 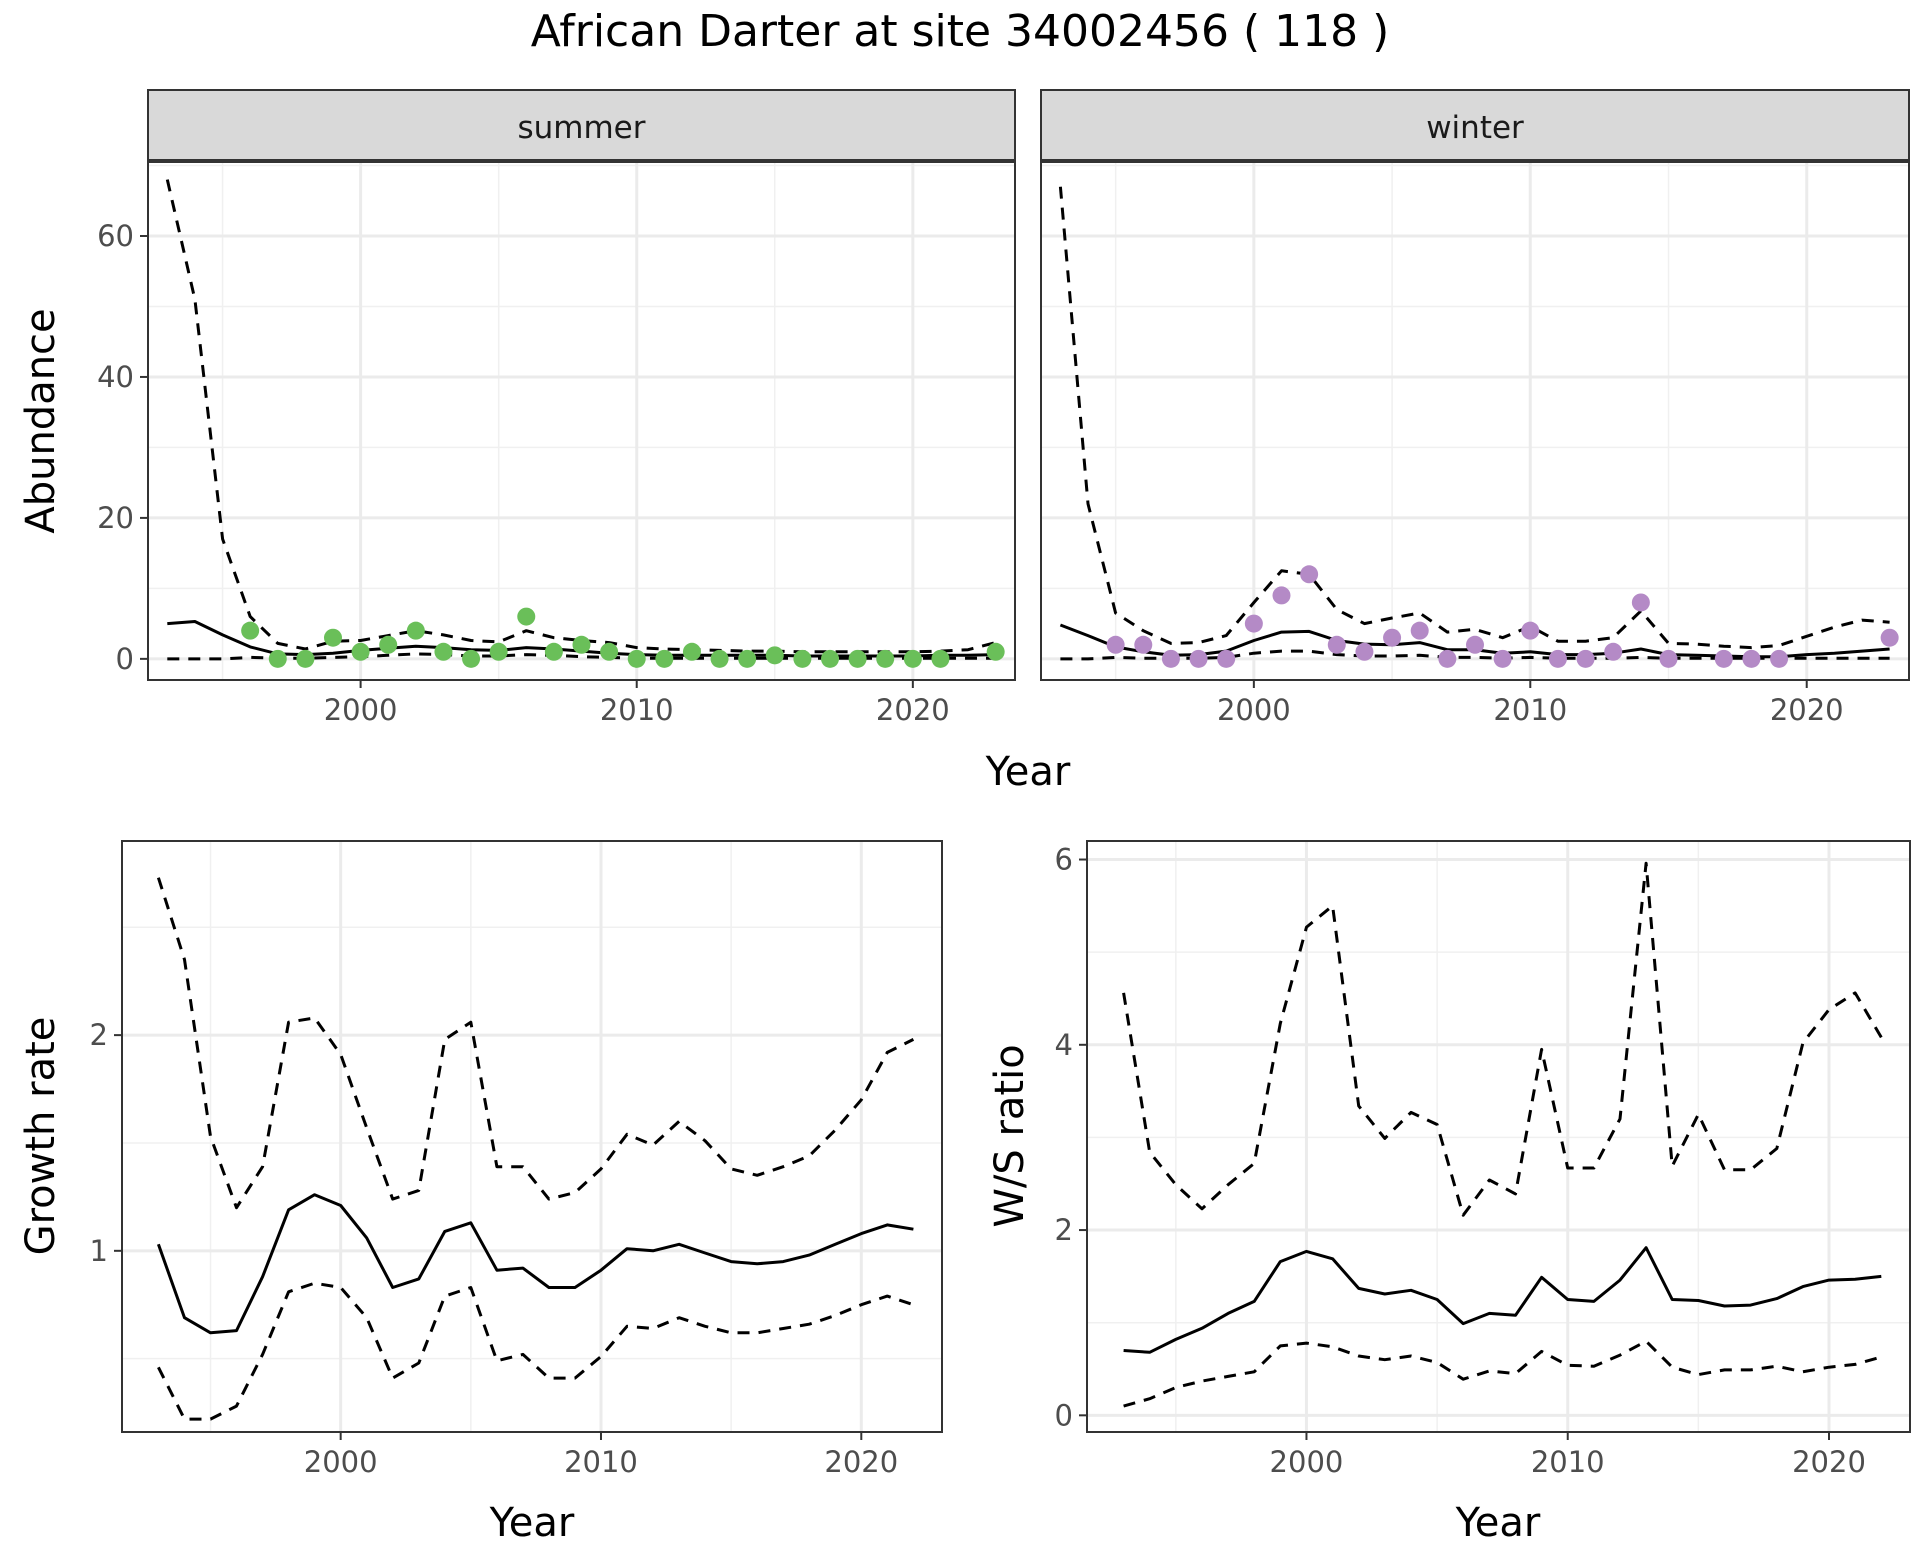 What do you see at coordinates (115, 518) in the screenshot?
I see `y-tick-label: 20` at bounding box center [115, 518].